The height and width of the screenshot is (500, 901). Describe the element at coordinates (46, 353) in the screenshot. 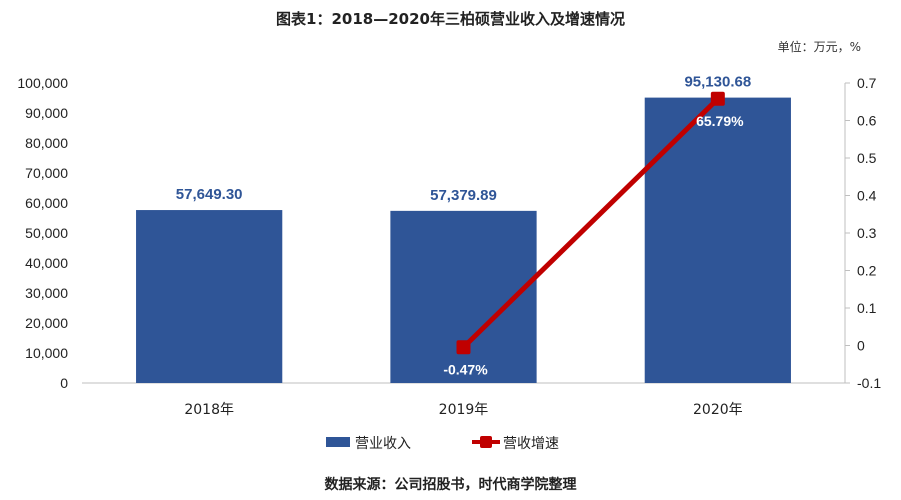

I see `y-left-tick-label: 10,000` at that location.